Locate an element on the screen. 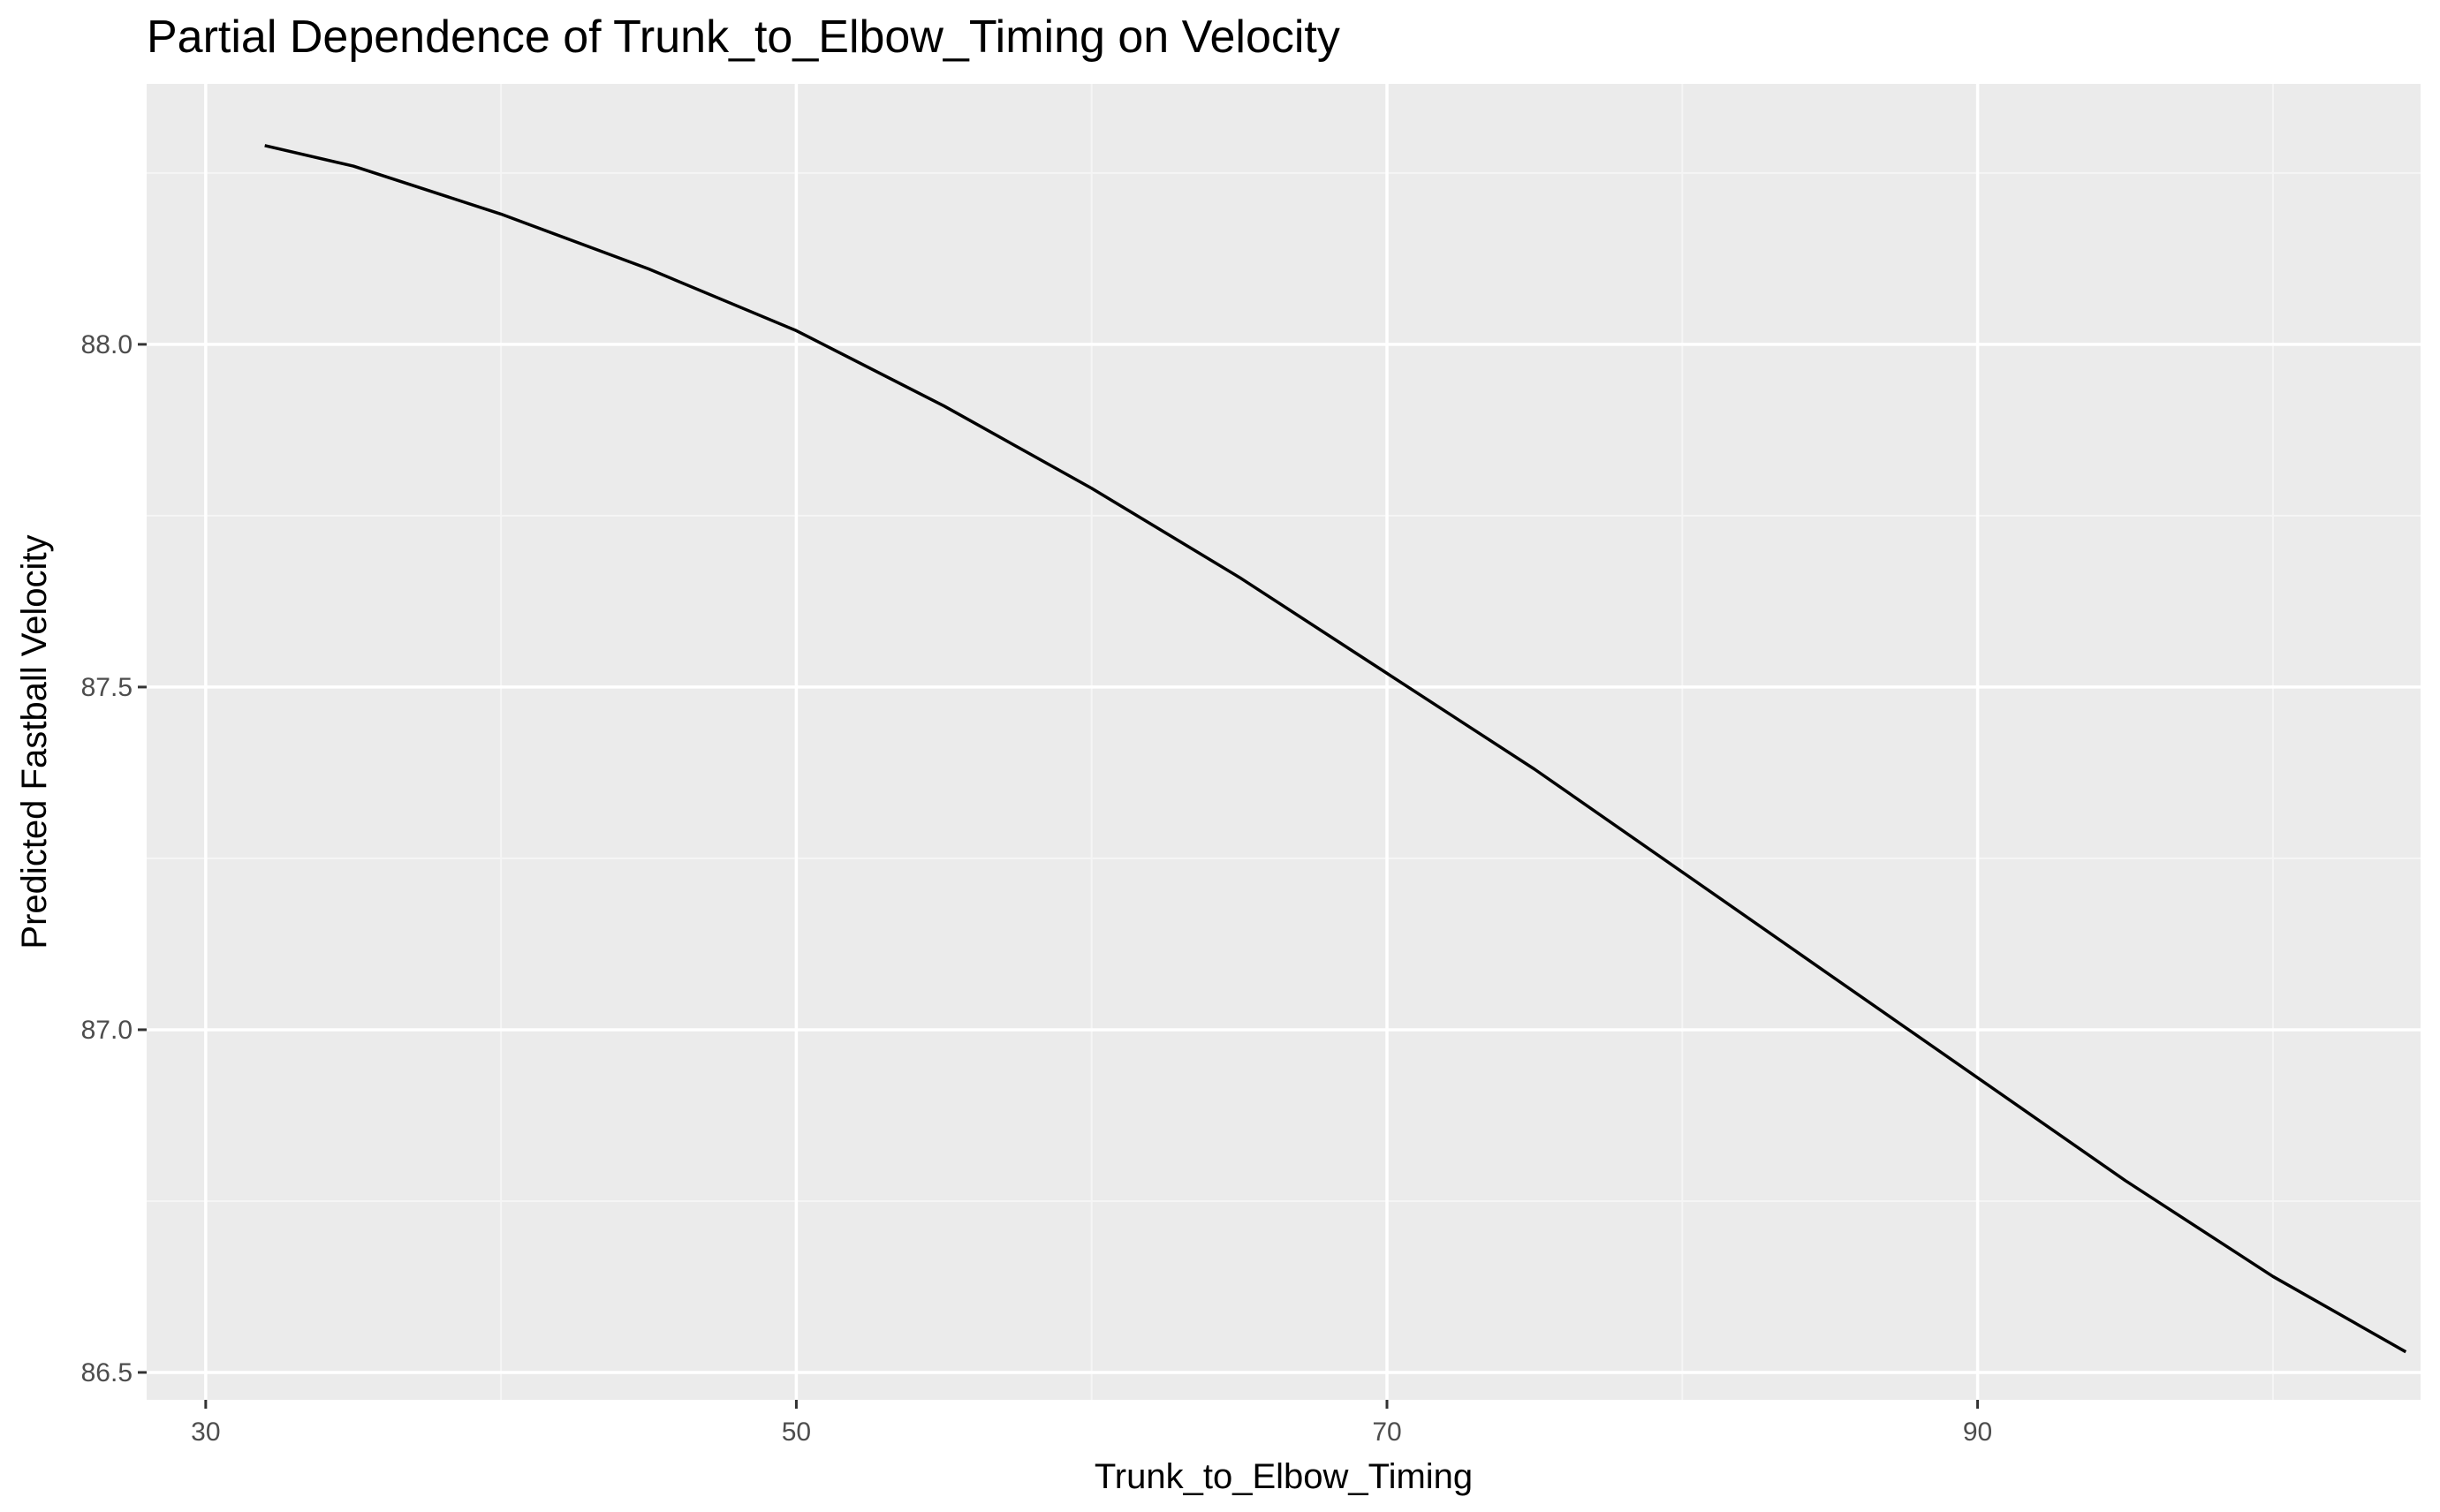  y-tick-label: 87.0 is located at coordinates (107, 1030).